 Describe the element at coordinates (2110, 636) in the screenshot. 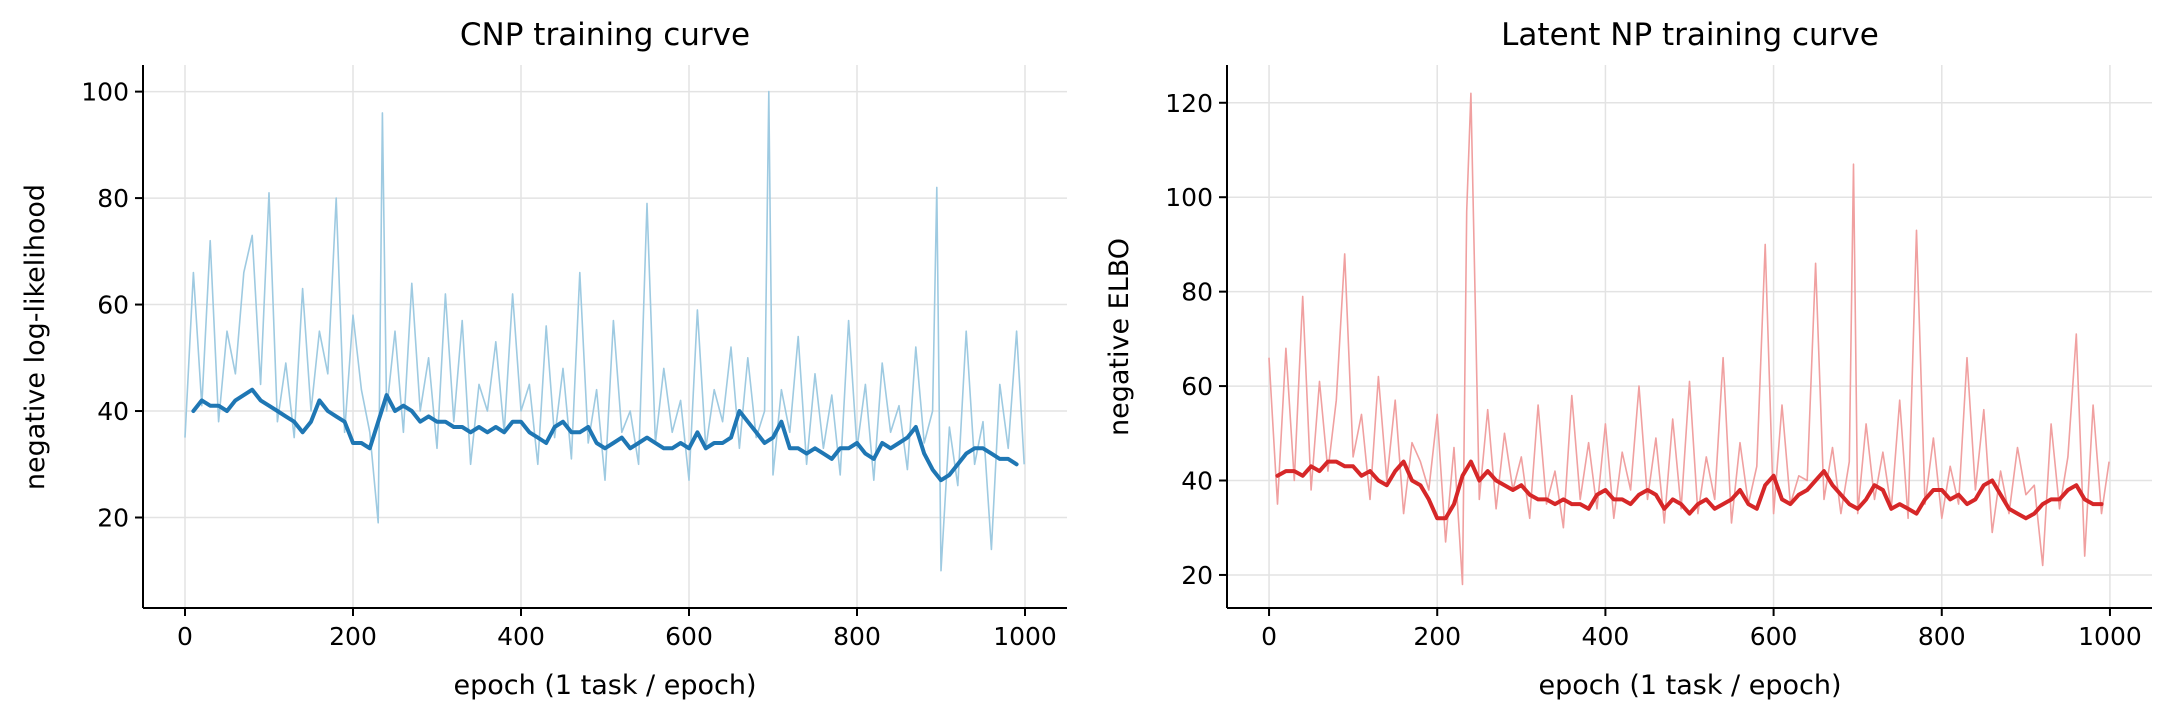

I see `latent-np-x-tick-label: 1000` at that location.